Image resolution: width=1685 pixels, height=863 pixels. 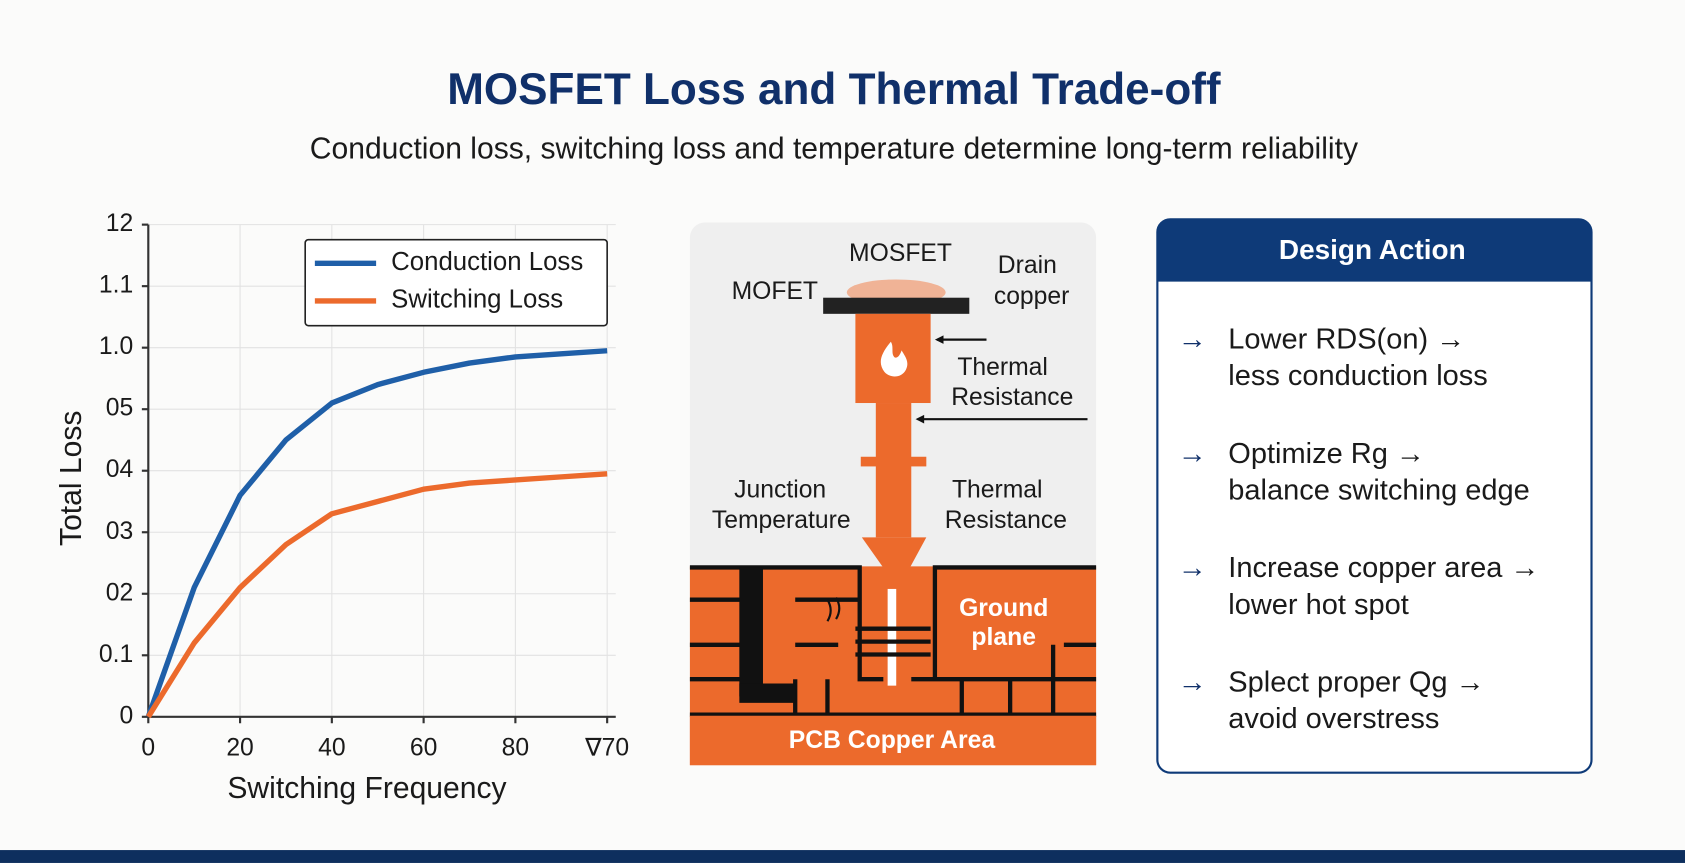 I want to click on label: copper, so click(x=1032, y=296).